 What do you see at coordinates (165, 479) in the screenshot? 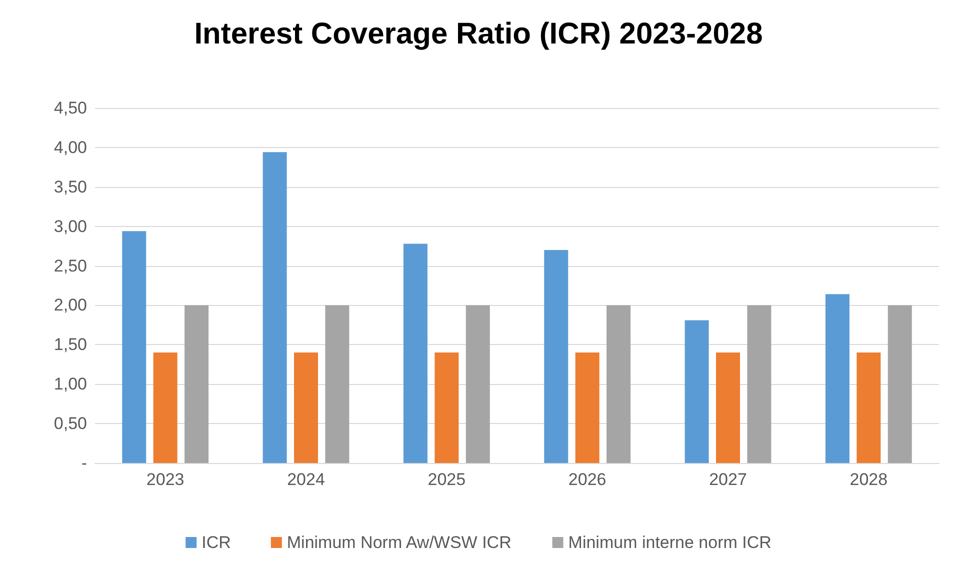
I see `x-tick-label: 2023` at bounding box center [165, 479].